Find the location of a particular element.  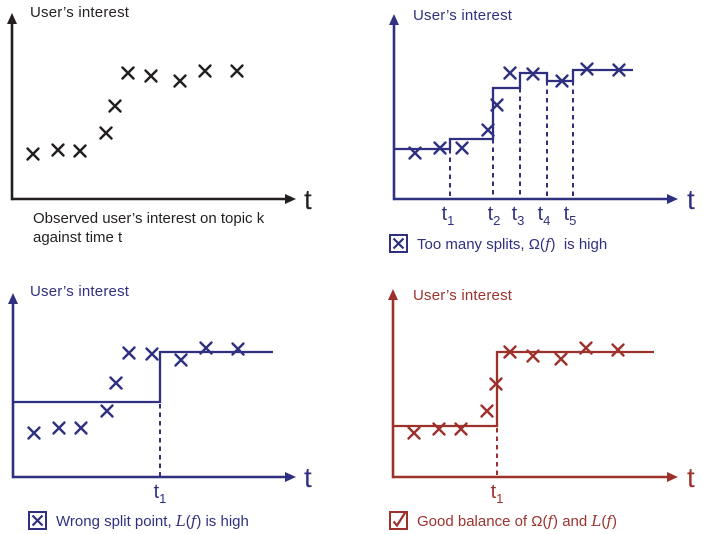

tick-label-t5: t5 is located at coordinates (570, 215).